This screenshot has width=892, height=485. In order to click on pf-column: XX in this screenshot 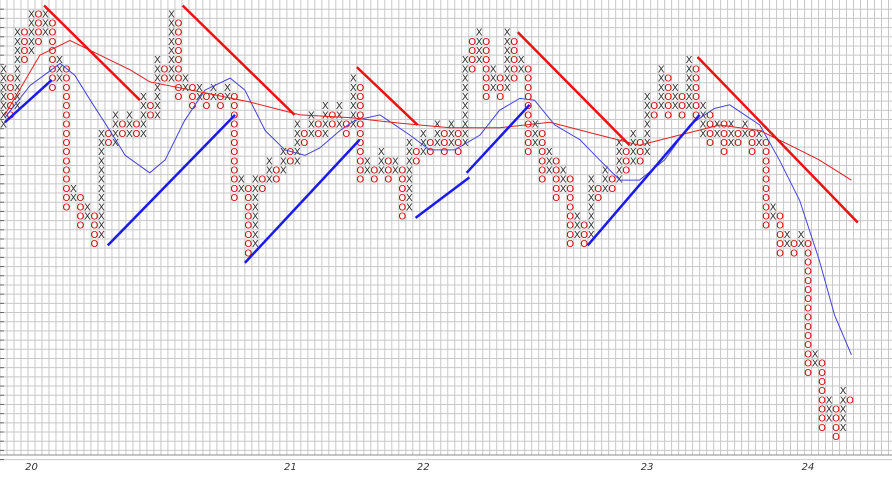, I will do `click(773, 212)`.